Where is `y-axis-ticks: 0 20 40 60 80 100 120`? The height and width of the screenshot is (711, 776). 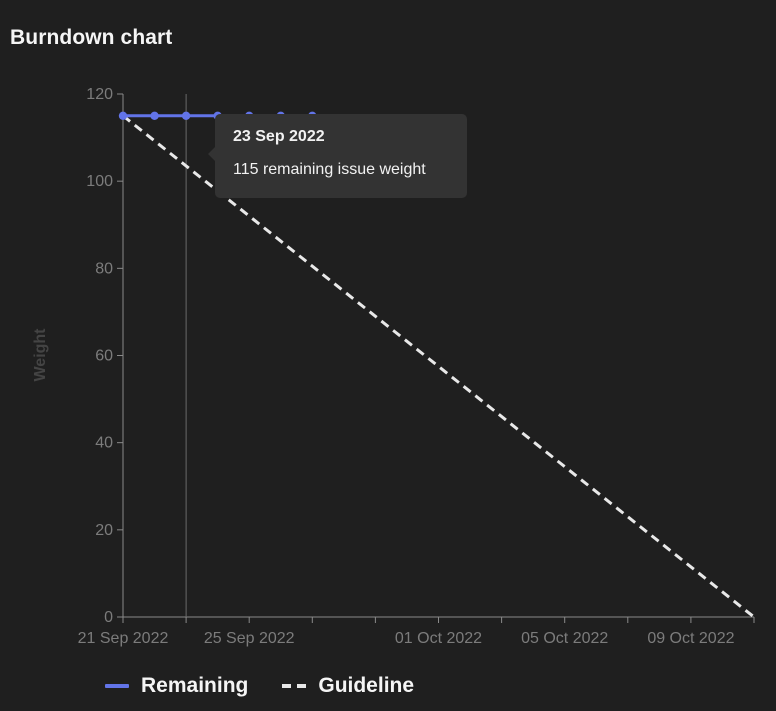
y-axis-ticks: 0 20 40 60 80 100 120 is located at coordinates (104, 356).